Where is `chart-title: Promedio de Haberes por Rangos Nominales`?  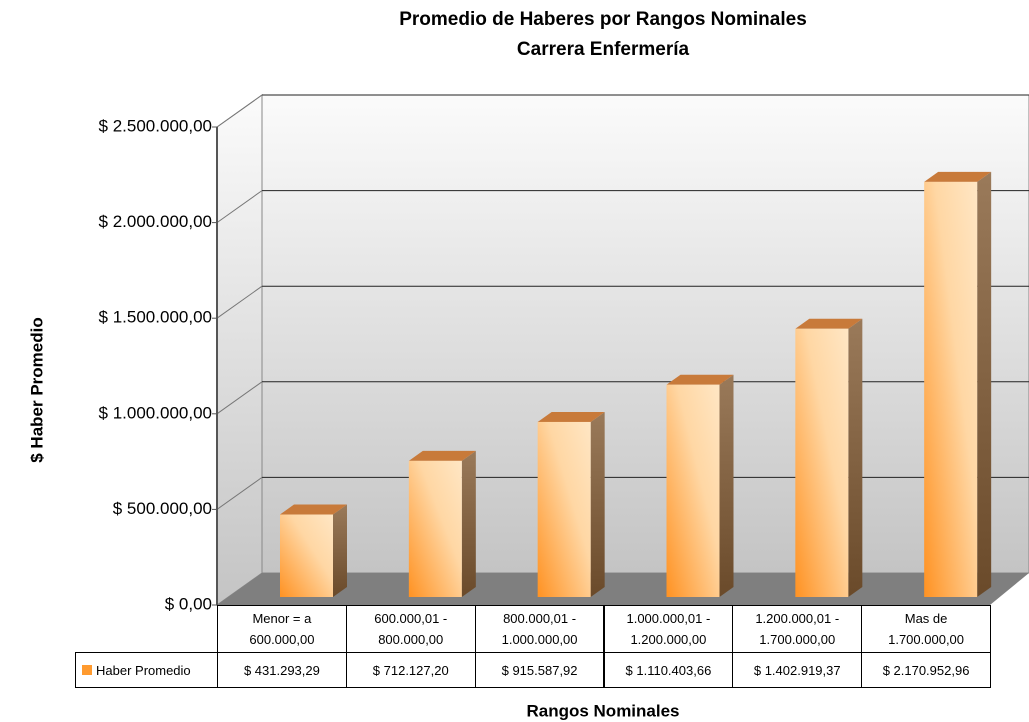 chart-title: Promedio de Haberes por Rangos Nominales is located at coordinates (603, 19).